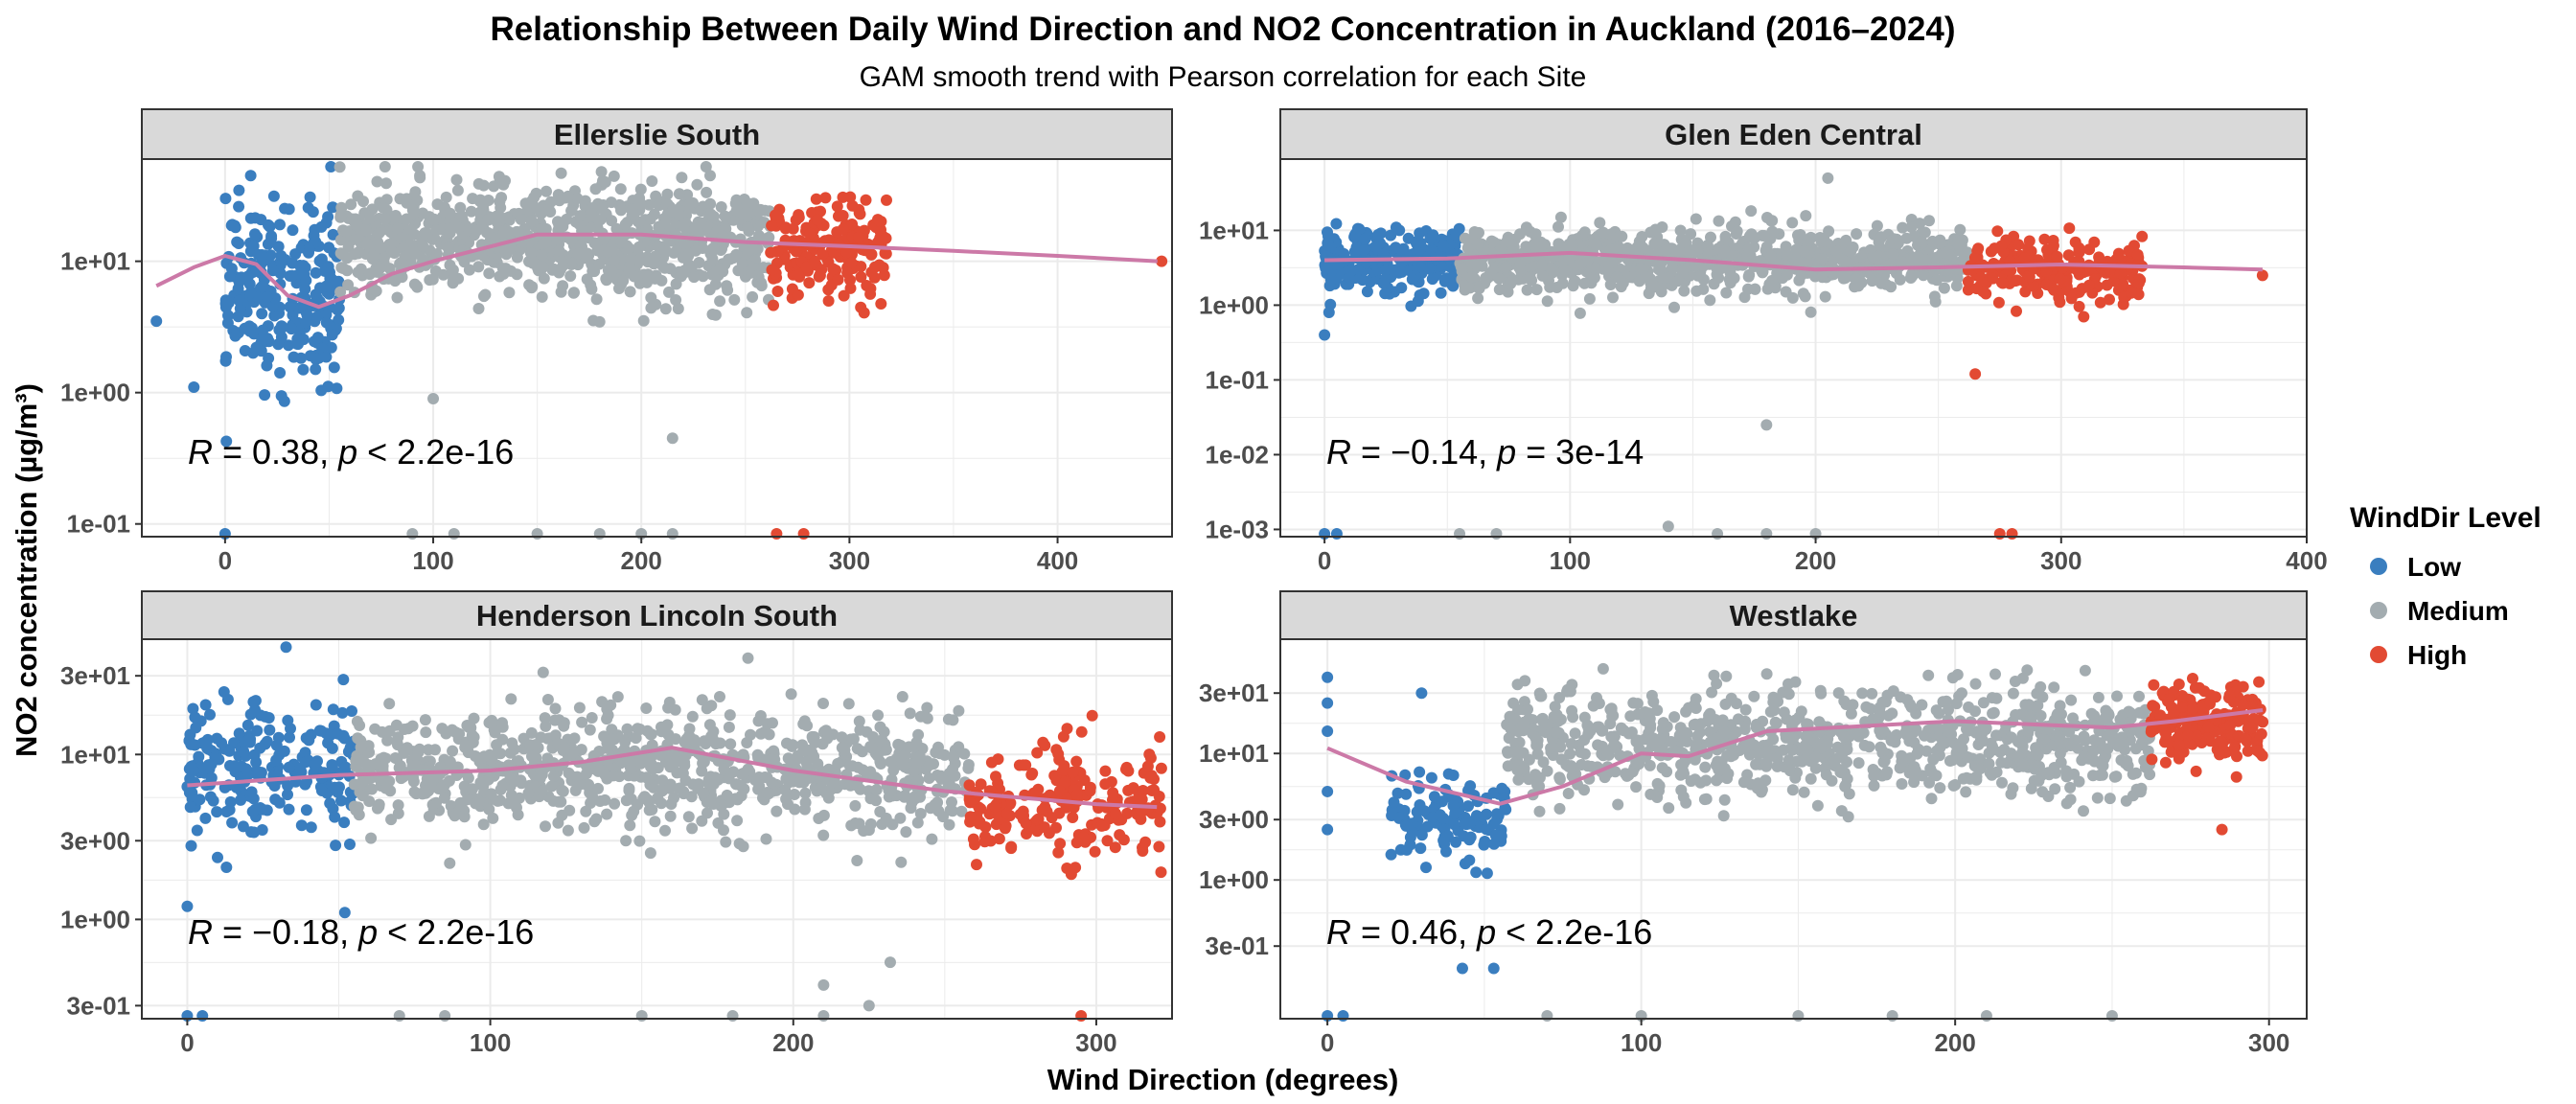  Describe the element at coordinates (657, 348) in the screenshot. I see `panel-border` at that location.